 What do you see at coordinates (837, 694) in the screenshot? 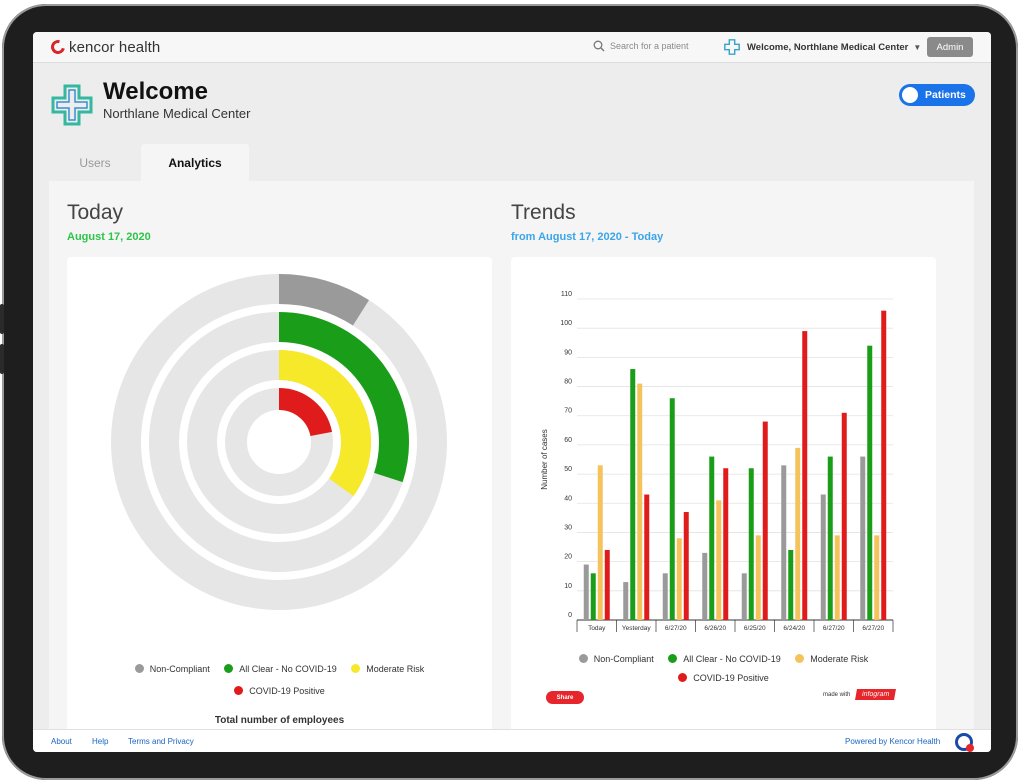
I see `made-with-label: made with` at bounding box center [837, 694].